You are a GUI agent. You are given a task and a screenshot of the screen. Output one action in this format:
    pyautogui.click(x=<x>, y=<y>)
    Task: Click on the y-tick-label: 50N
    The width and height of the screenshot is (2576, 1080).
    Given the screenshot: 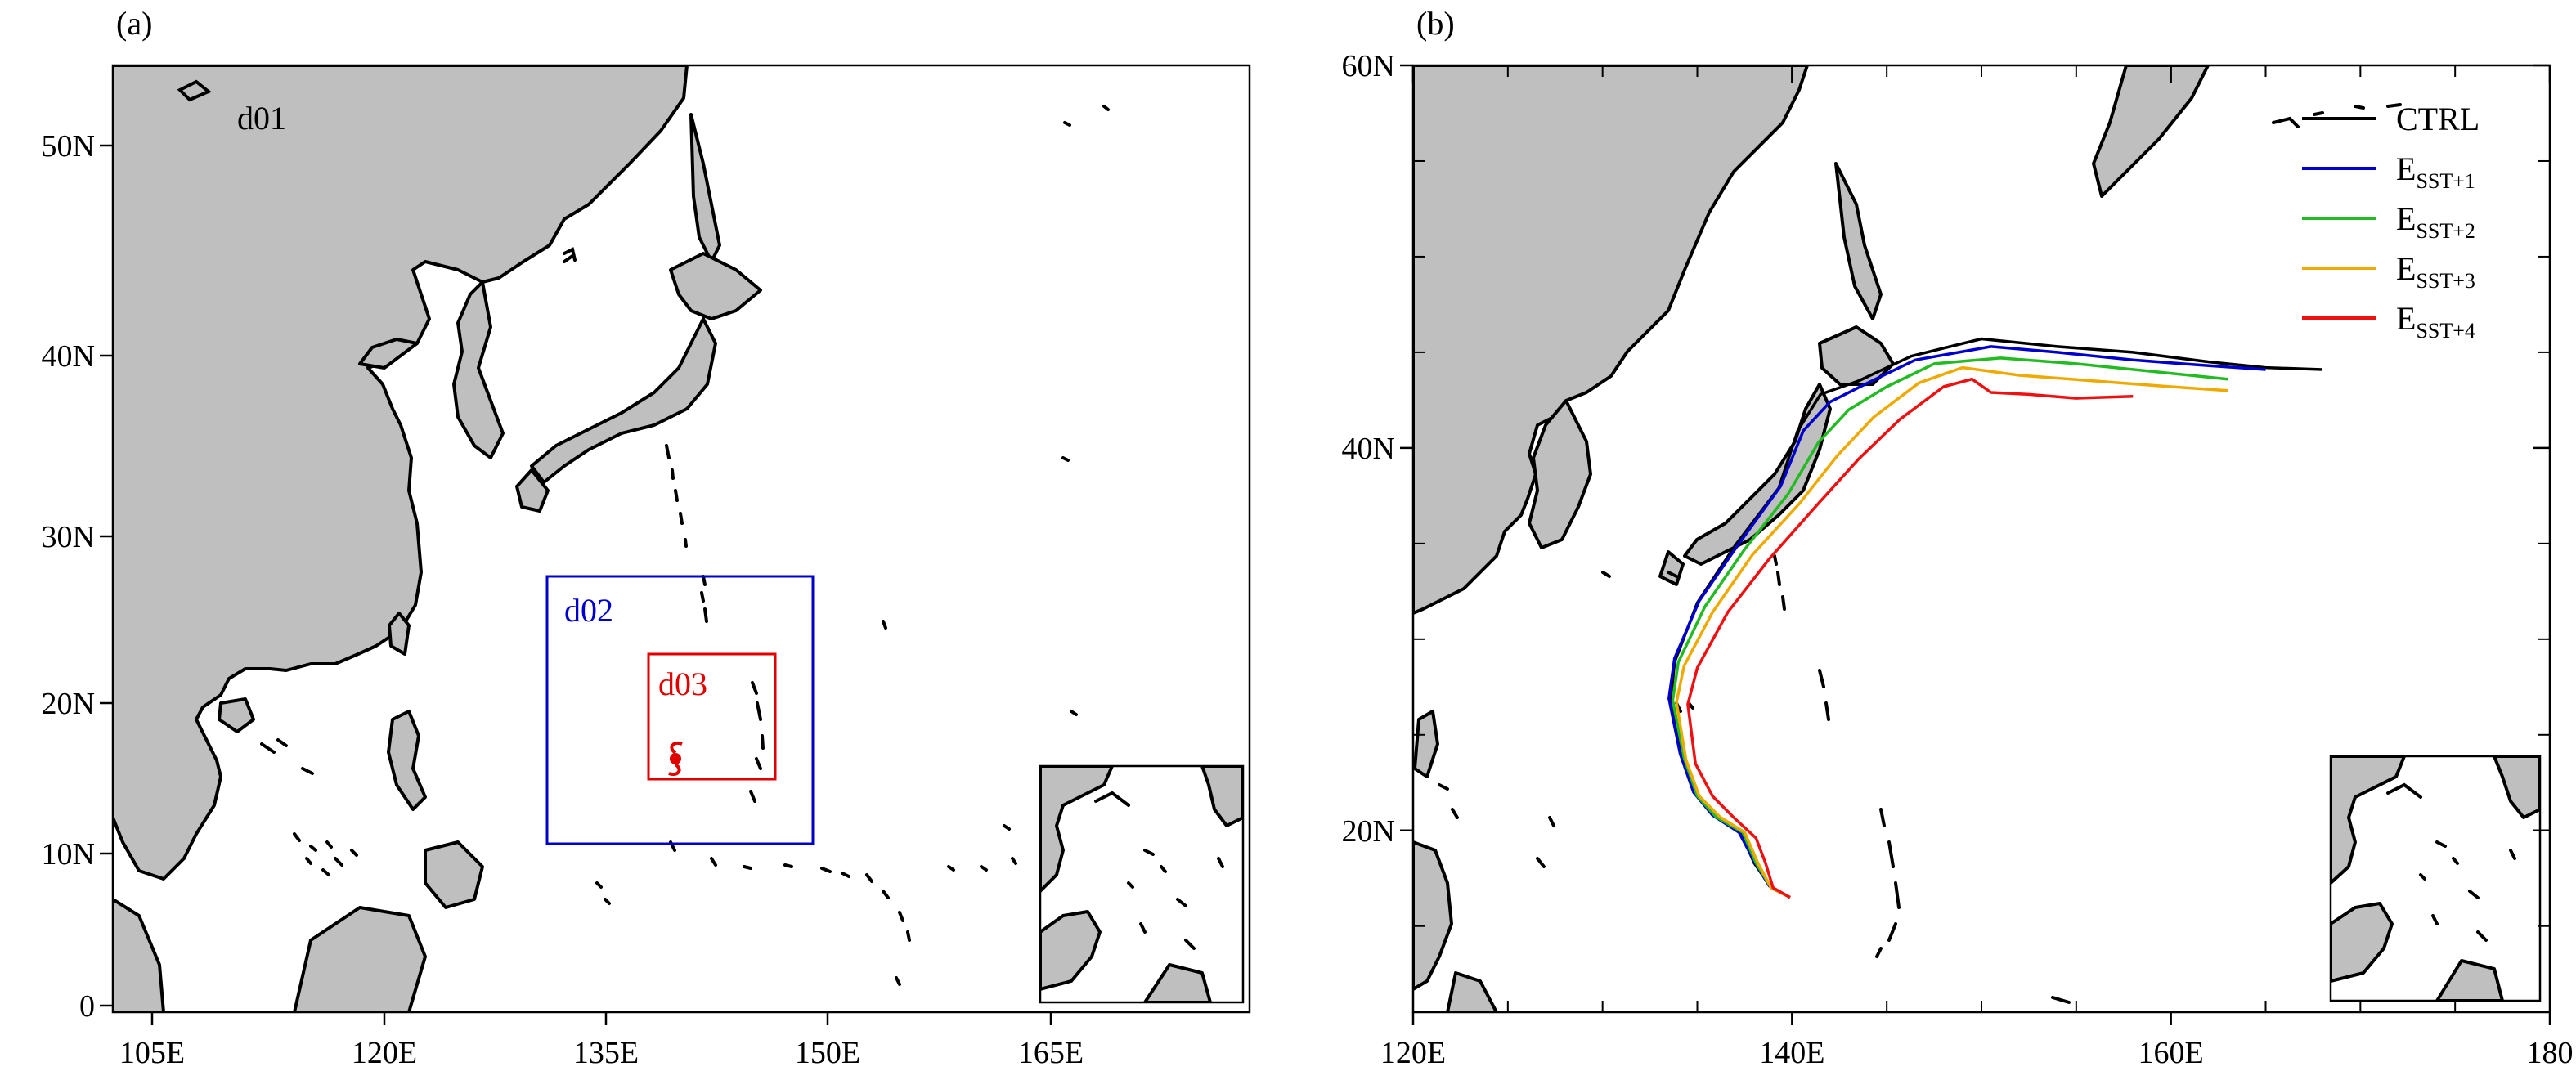 What is the action you would take?
    pyautogui.click(x=68, y=146)
    